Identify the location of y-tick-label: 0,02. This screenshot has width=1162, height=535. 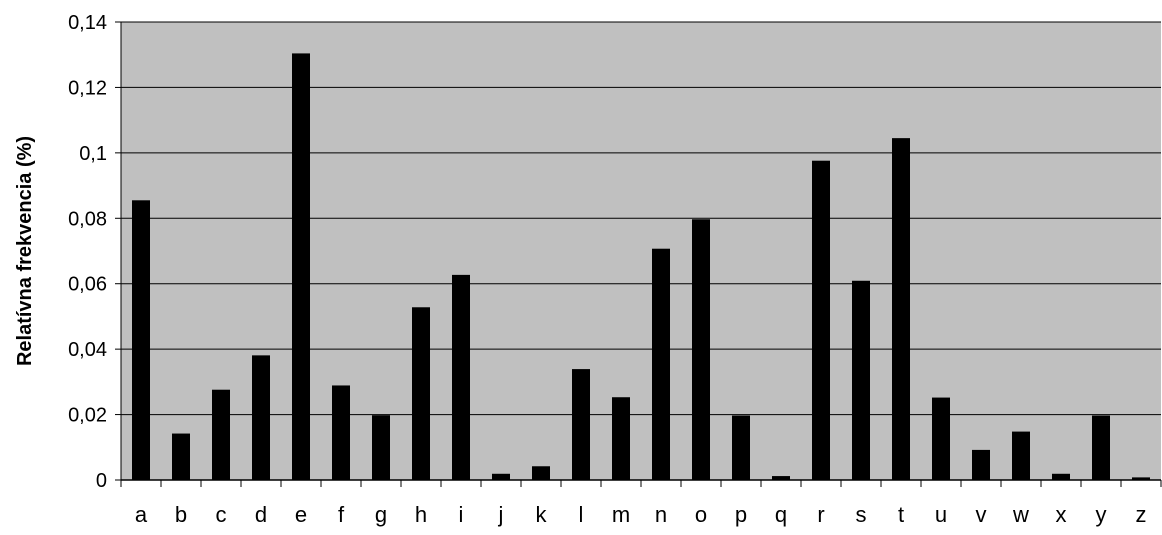
(87, 416).